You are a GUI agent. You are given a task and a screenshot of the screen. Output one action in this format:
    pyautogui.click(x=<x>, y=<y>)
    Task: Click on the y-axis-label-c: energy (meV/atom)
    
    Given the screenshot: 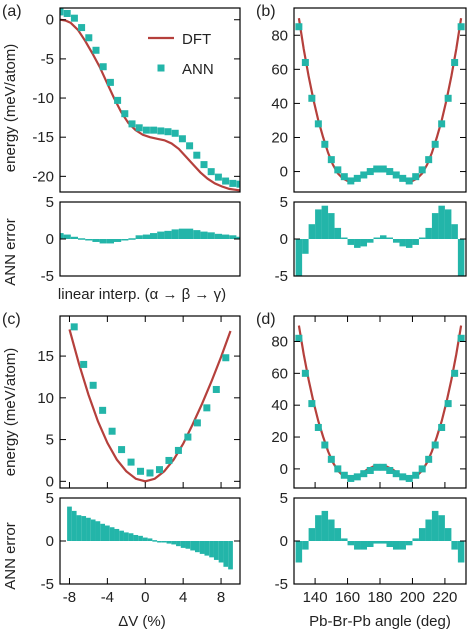 What is the action you would take?
    pyautogui.click(x=10, y=412)
    